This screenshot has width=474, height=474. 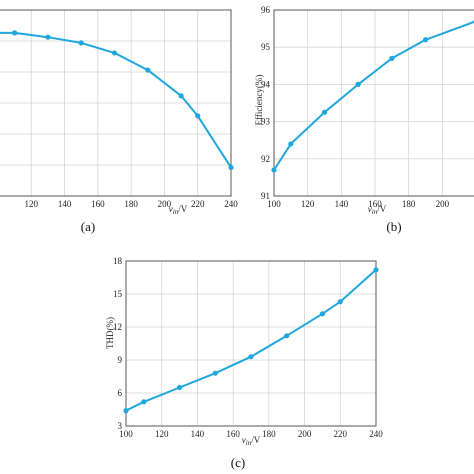 I want to click on chart-a-x-ticks: 120 140 160 180 200 220 240, so click(x=132, y=204).